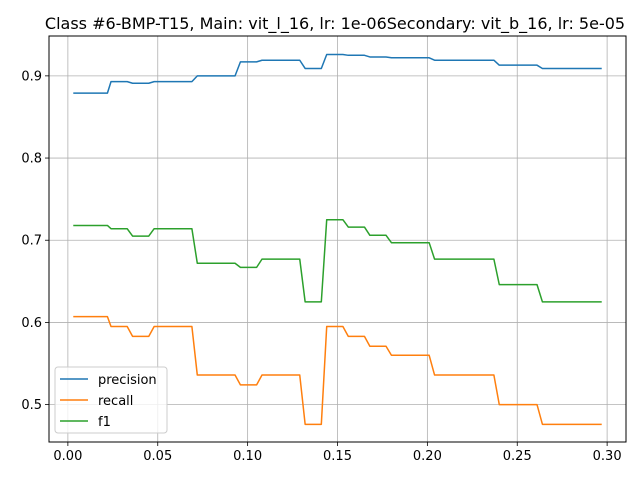  I want to click on y-tick-label: 0.5, so click(31, 405).